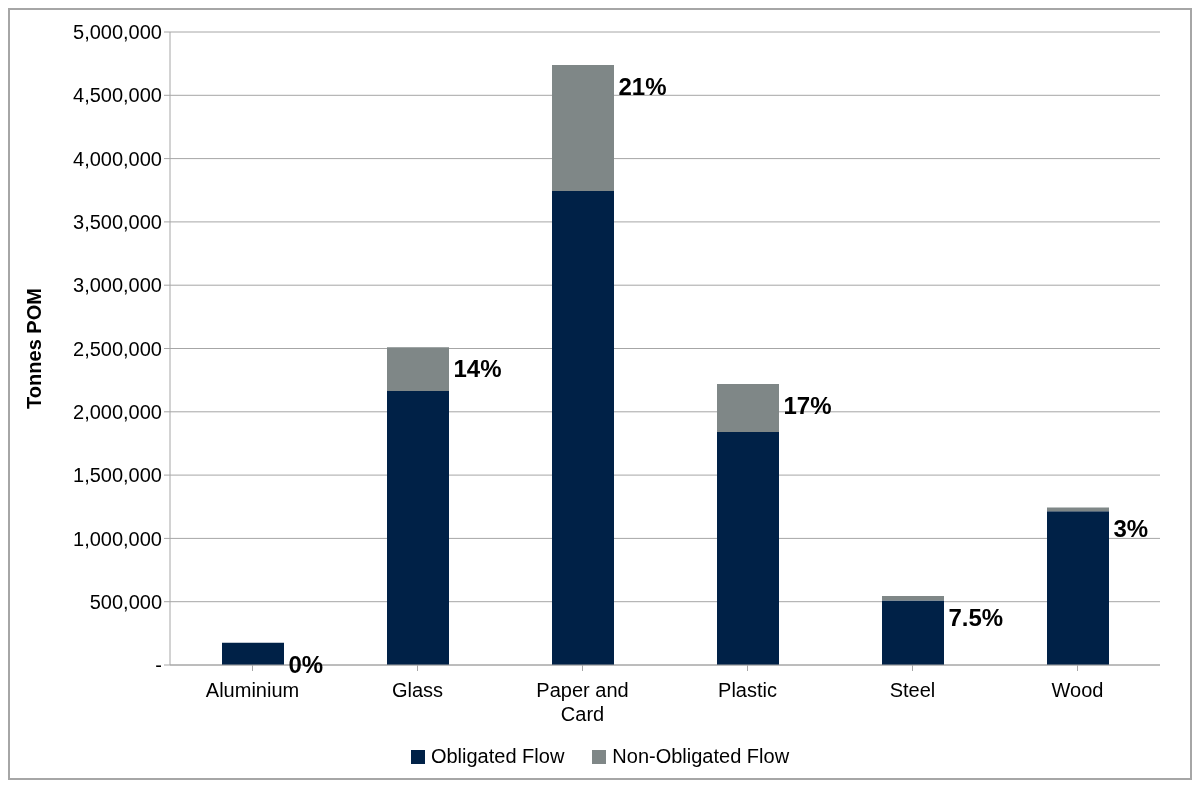 The width and height of the screenshot is (1202, 790). What do you see at coordinates (34, 348) in the screenshot?
I see `y-axis-title: Tonnes POM` at bounding box center [34, 348].